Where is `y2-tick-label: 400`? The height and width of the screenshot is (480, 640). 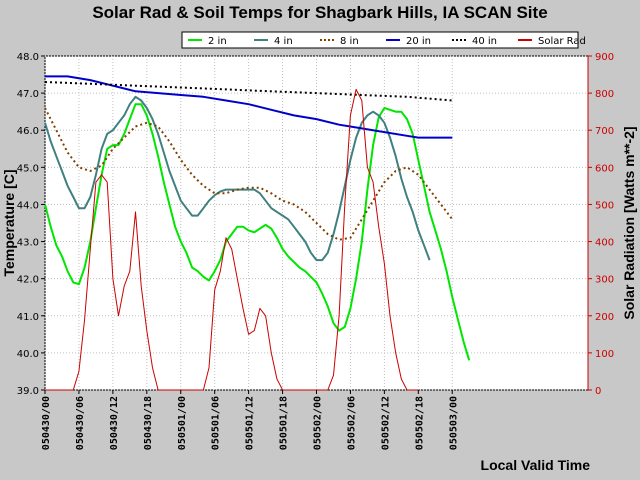 y2-tick-label: 400 is located at coordinates (604, 243).